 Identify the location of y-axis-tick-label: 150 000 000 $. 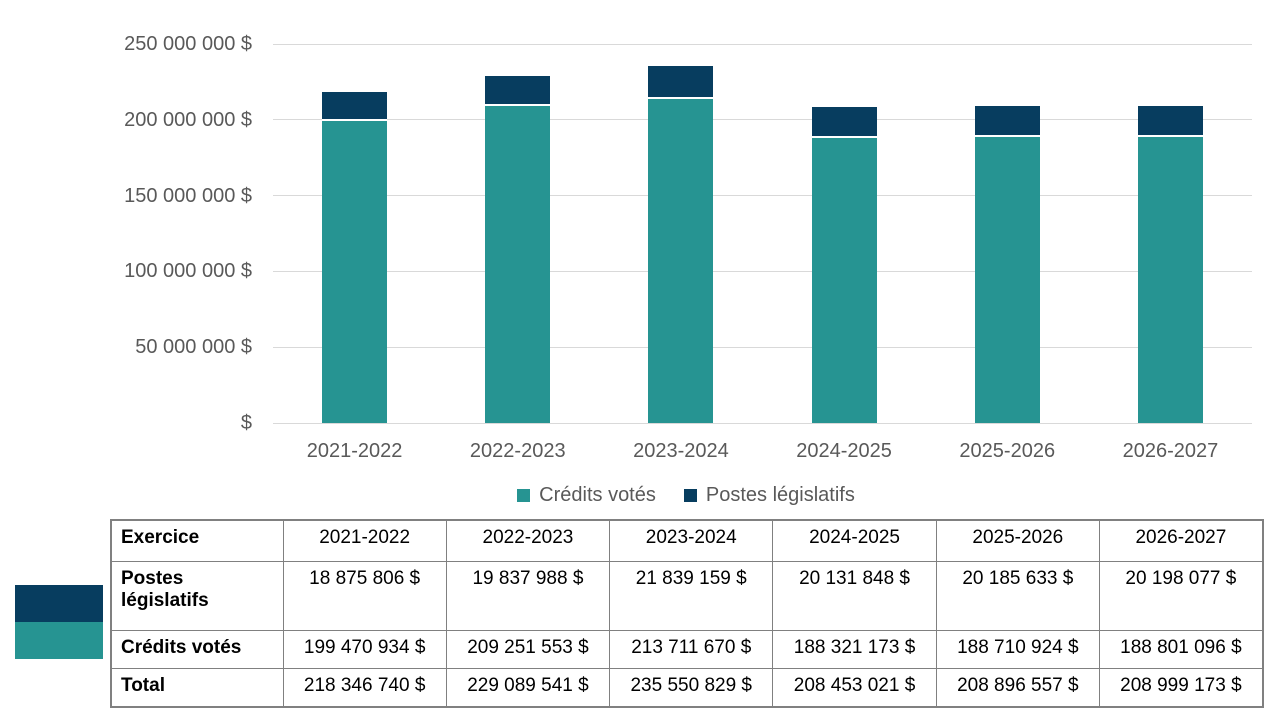
(188, 195).